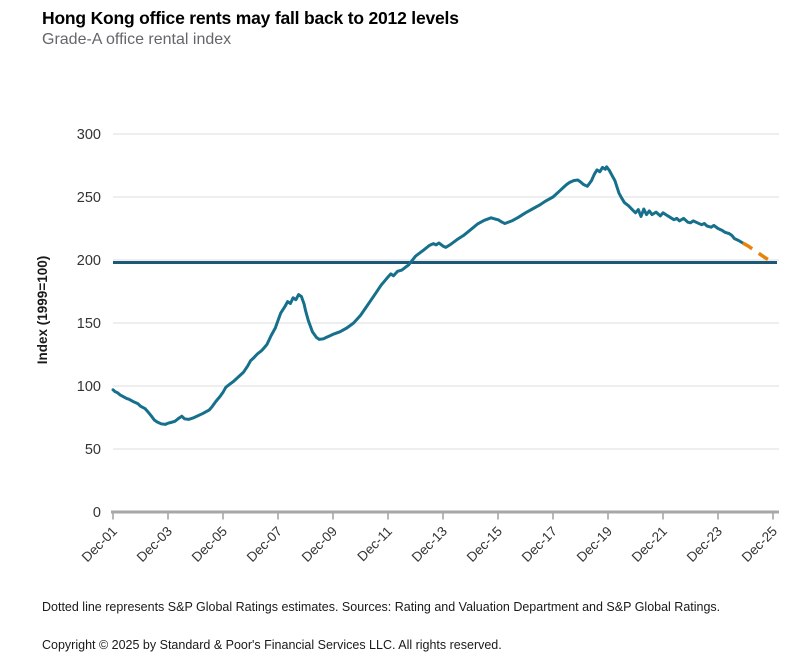 The image size is (800, 668). What do you see at coordinates (89, 261) in the screenshot?
I see `y-tick-label: 200` at bounding box center [89, 261].